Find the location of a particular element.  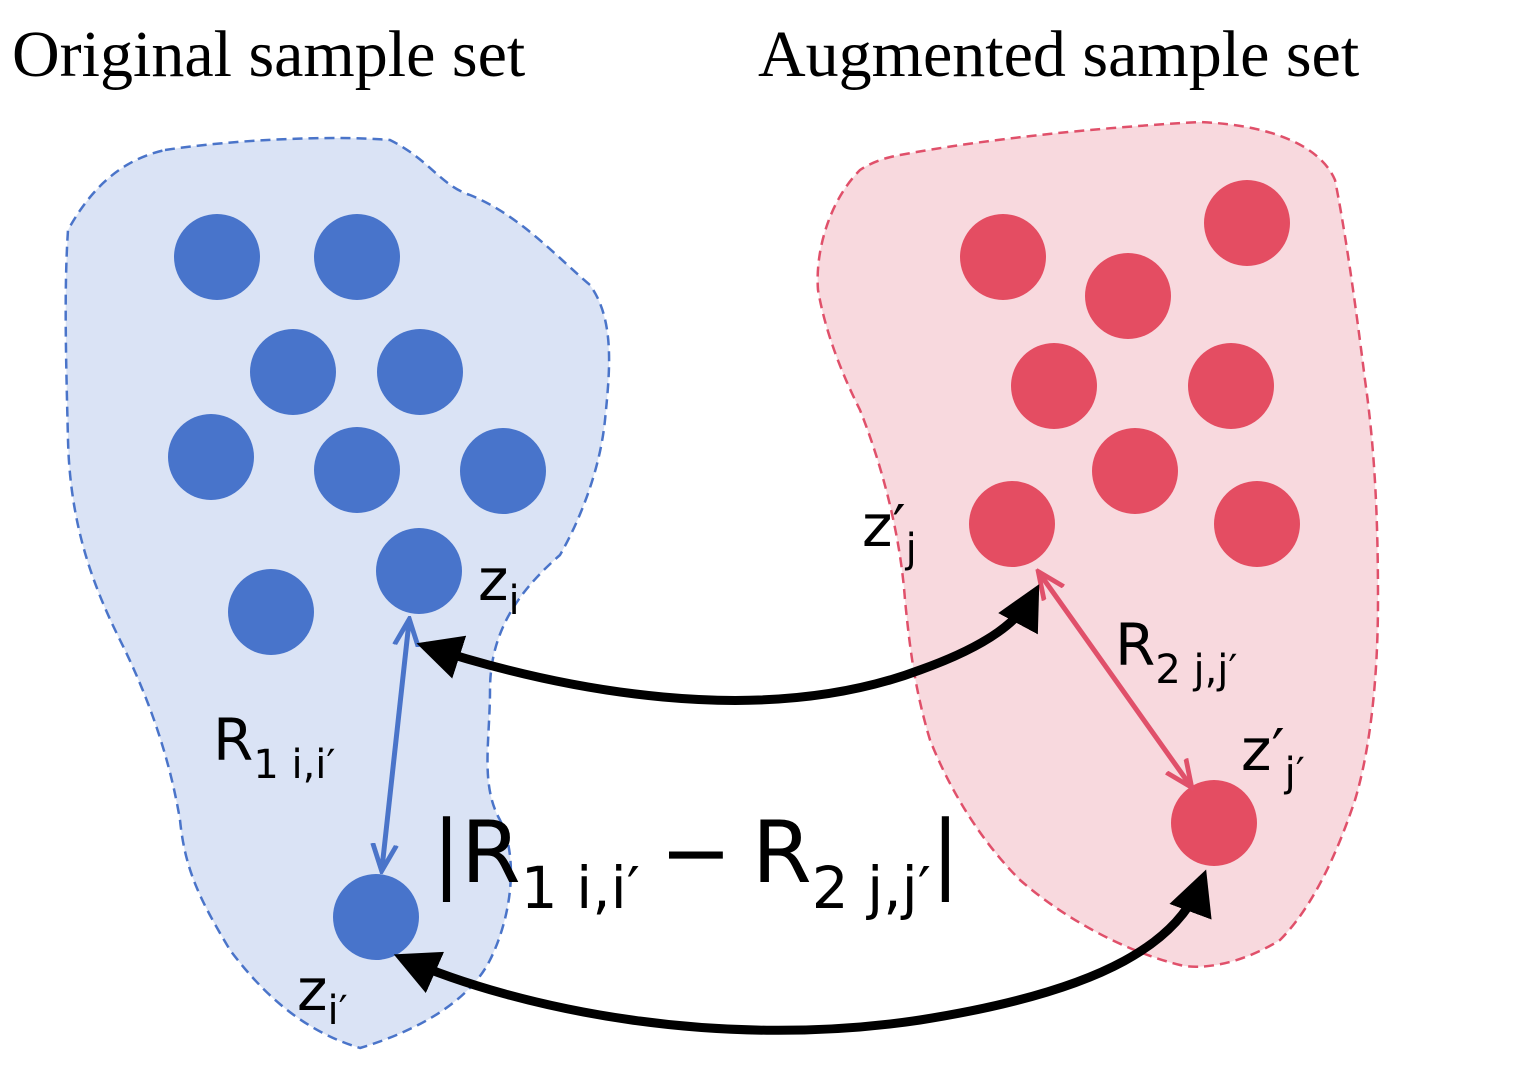

original-set-title: Original sample set is located at coordinates (268, 54).